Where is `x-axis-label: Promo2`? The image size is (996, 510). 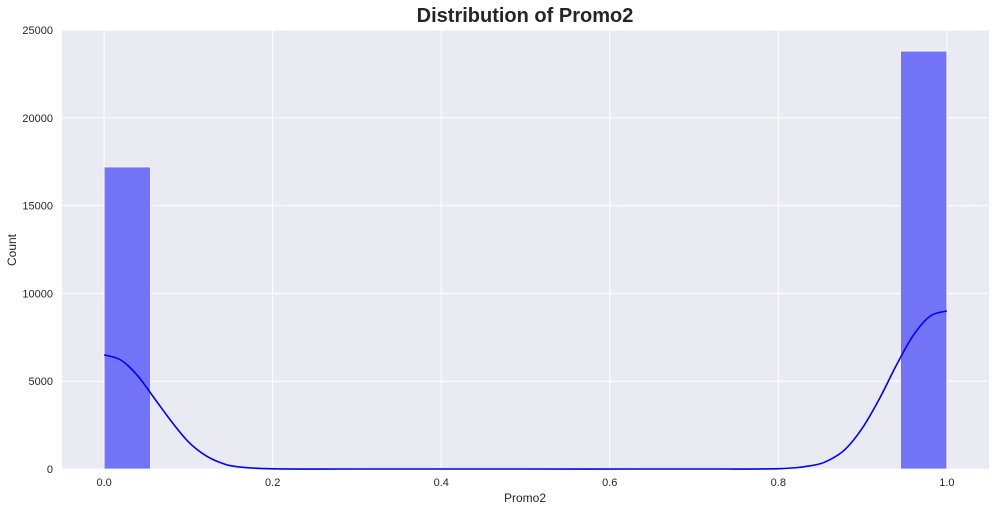 x-axis-label: Promo2 is located at coordinates (525, 498).